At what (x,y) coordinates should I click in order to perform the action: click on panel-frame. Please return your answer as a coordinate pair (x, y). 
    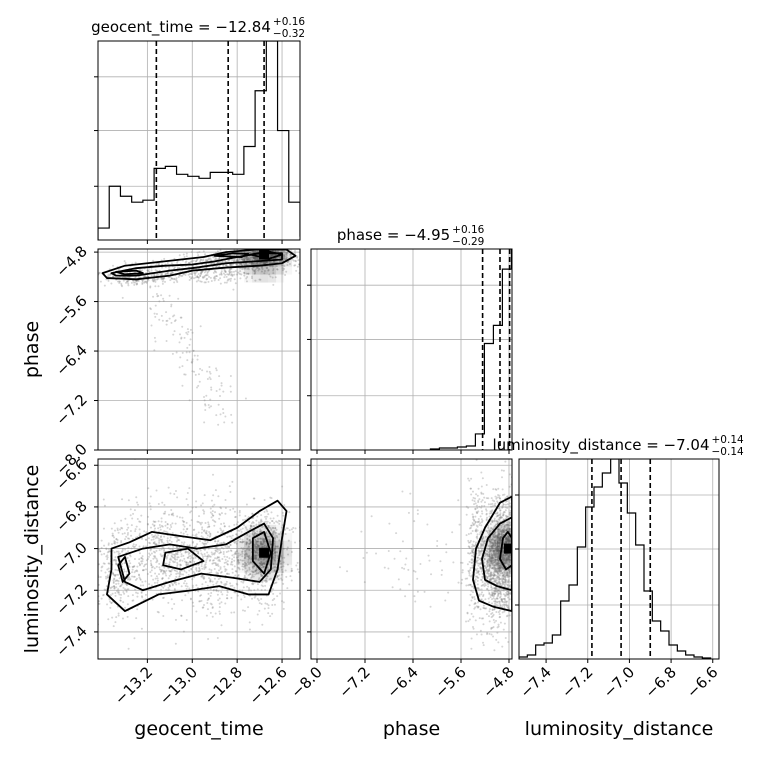
    Looking at the image, I should click on (619, 559).